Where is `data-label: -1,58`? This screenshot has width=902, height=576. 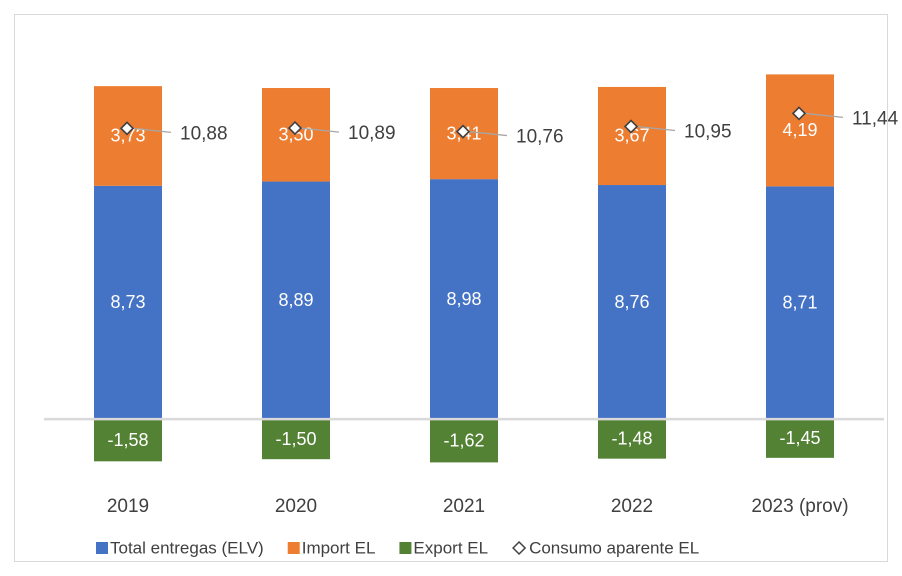
data-label: -1,58 is located at coordinates (127, 440).